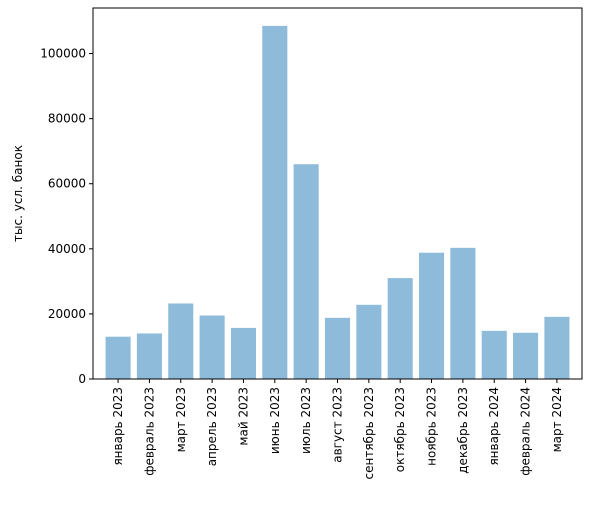  What do you see at coordinates (494, 426) in the screenshot?
I see `x-tick-label: январь 2024` at bounding box center [494, 426].